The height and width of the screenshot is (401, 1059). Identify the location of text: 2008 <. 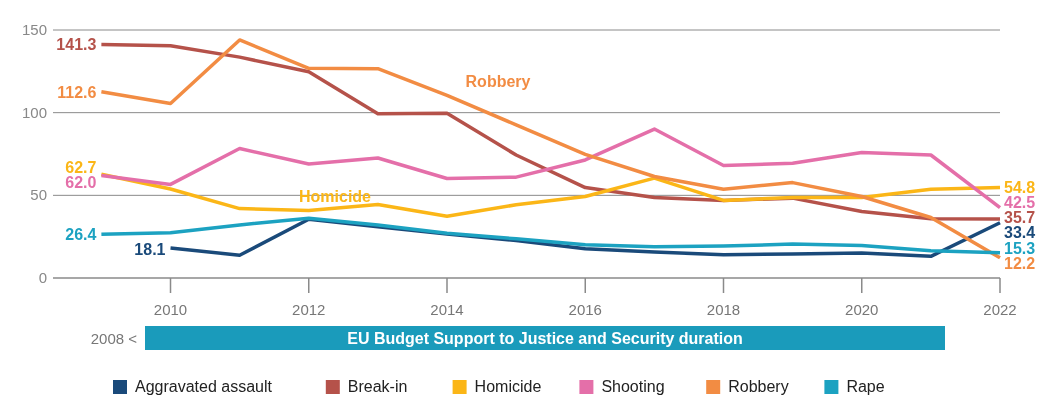
(114, 338).